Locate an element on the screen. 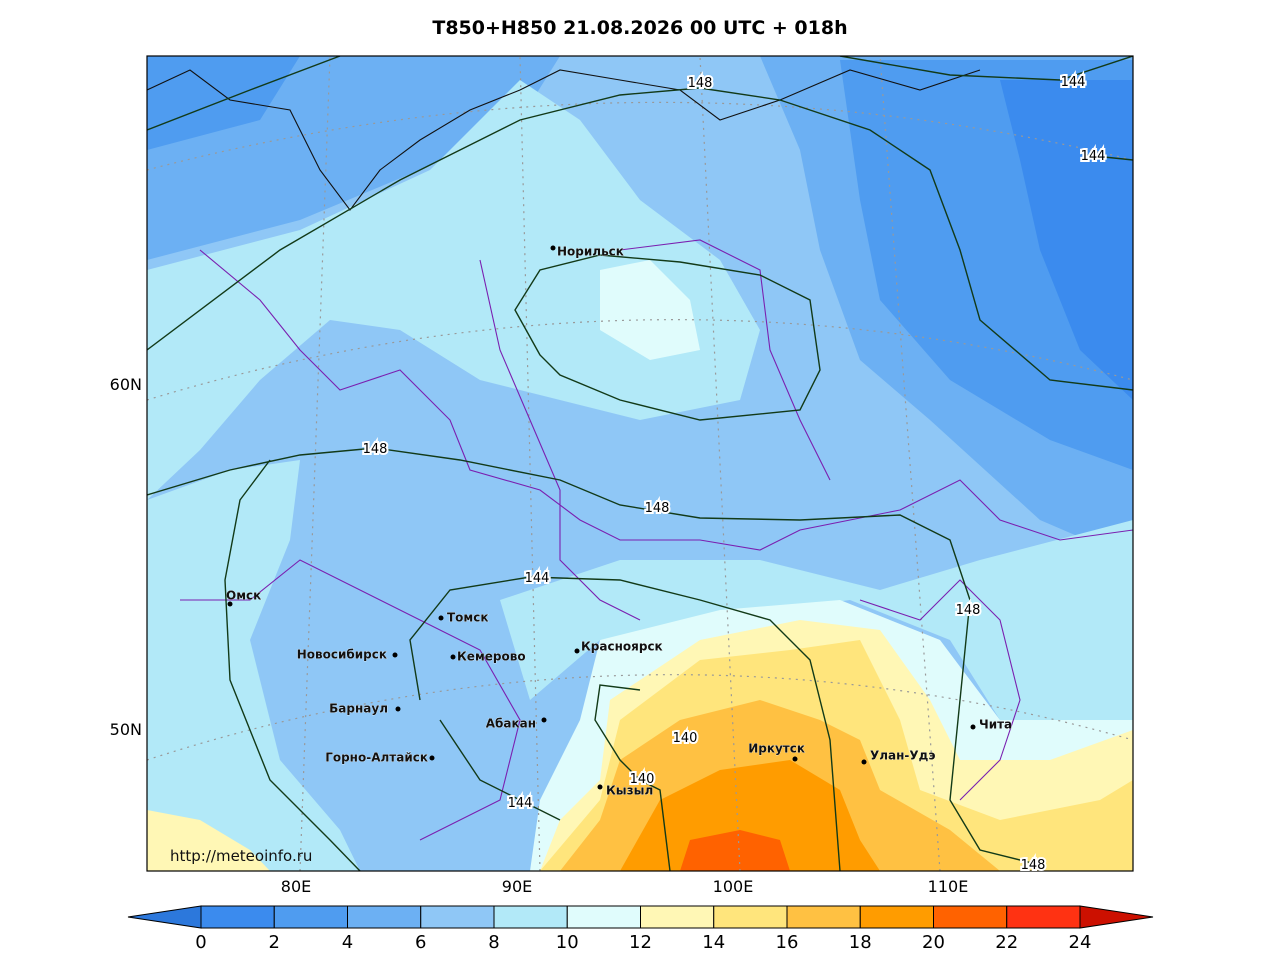 Image resolution: width=1281 pixels, height=967 pixels. lon-label: 80E is located at coordinates (296, 886).